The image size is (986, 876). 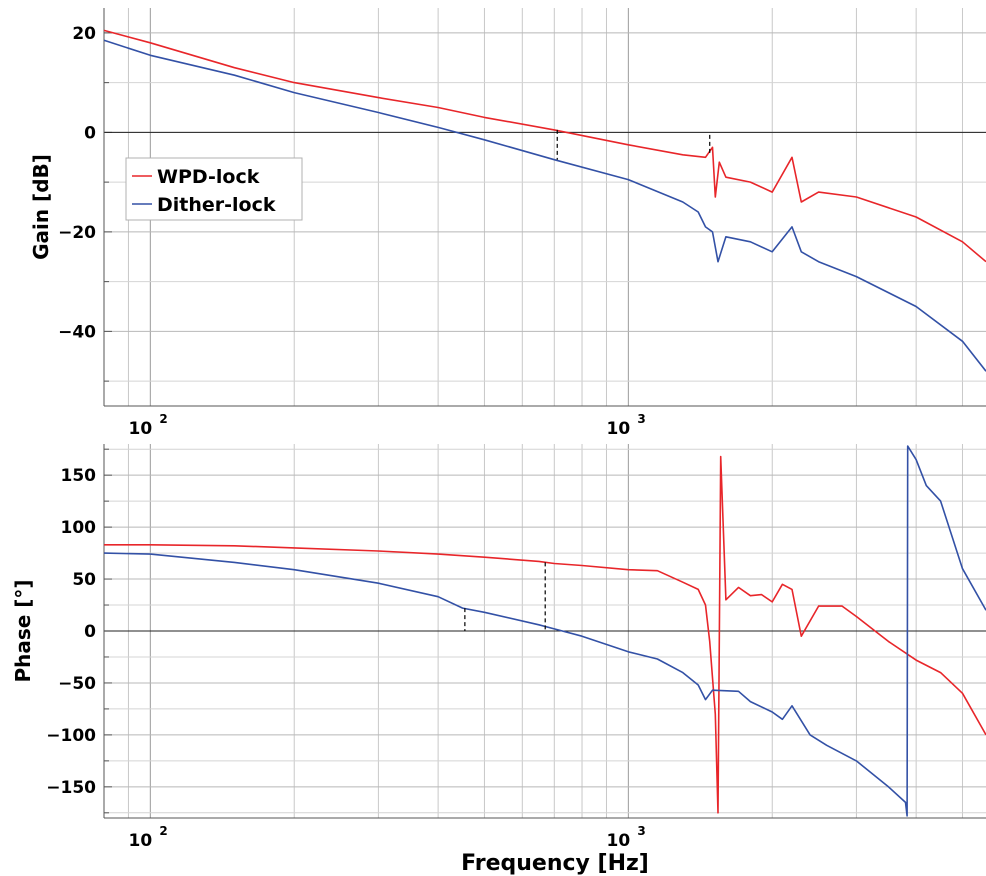 I want to click on y-tick-label: 100, so click(x=79, y=528).